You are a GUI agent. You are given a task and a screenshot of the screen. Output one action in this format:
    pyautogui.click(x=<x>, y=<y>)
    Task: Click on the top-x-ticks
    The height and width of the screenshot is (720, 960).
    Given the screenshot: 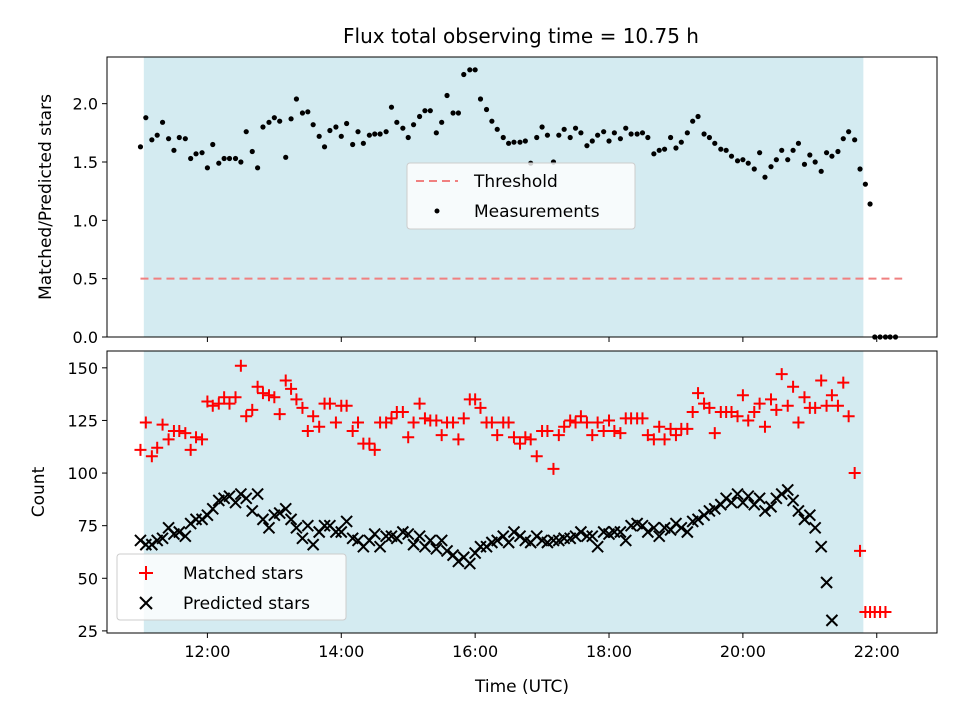 What is the action you would take?
    pyautogui.click(x=542, y=339)
    